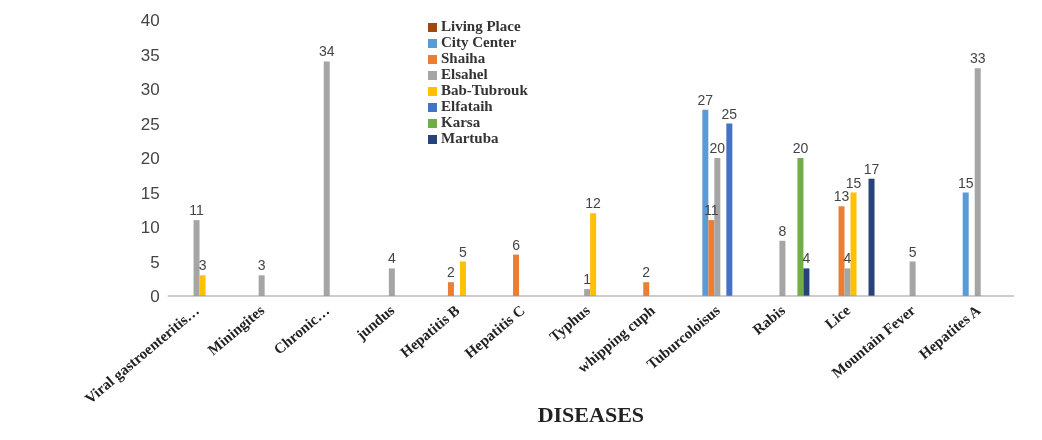 The height and width of the screenshot is (440, 1042). Describe the element at coordinates (516, 244) in the screenshot. I see `data-label: 6` at that location.